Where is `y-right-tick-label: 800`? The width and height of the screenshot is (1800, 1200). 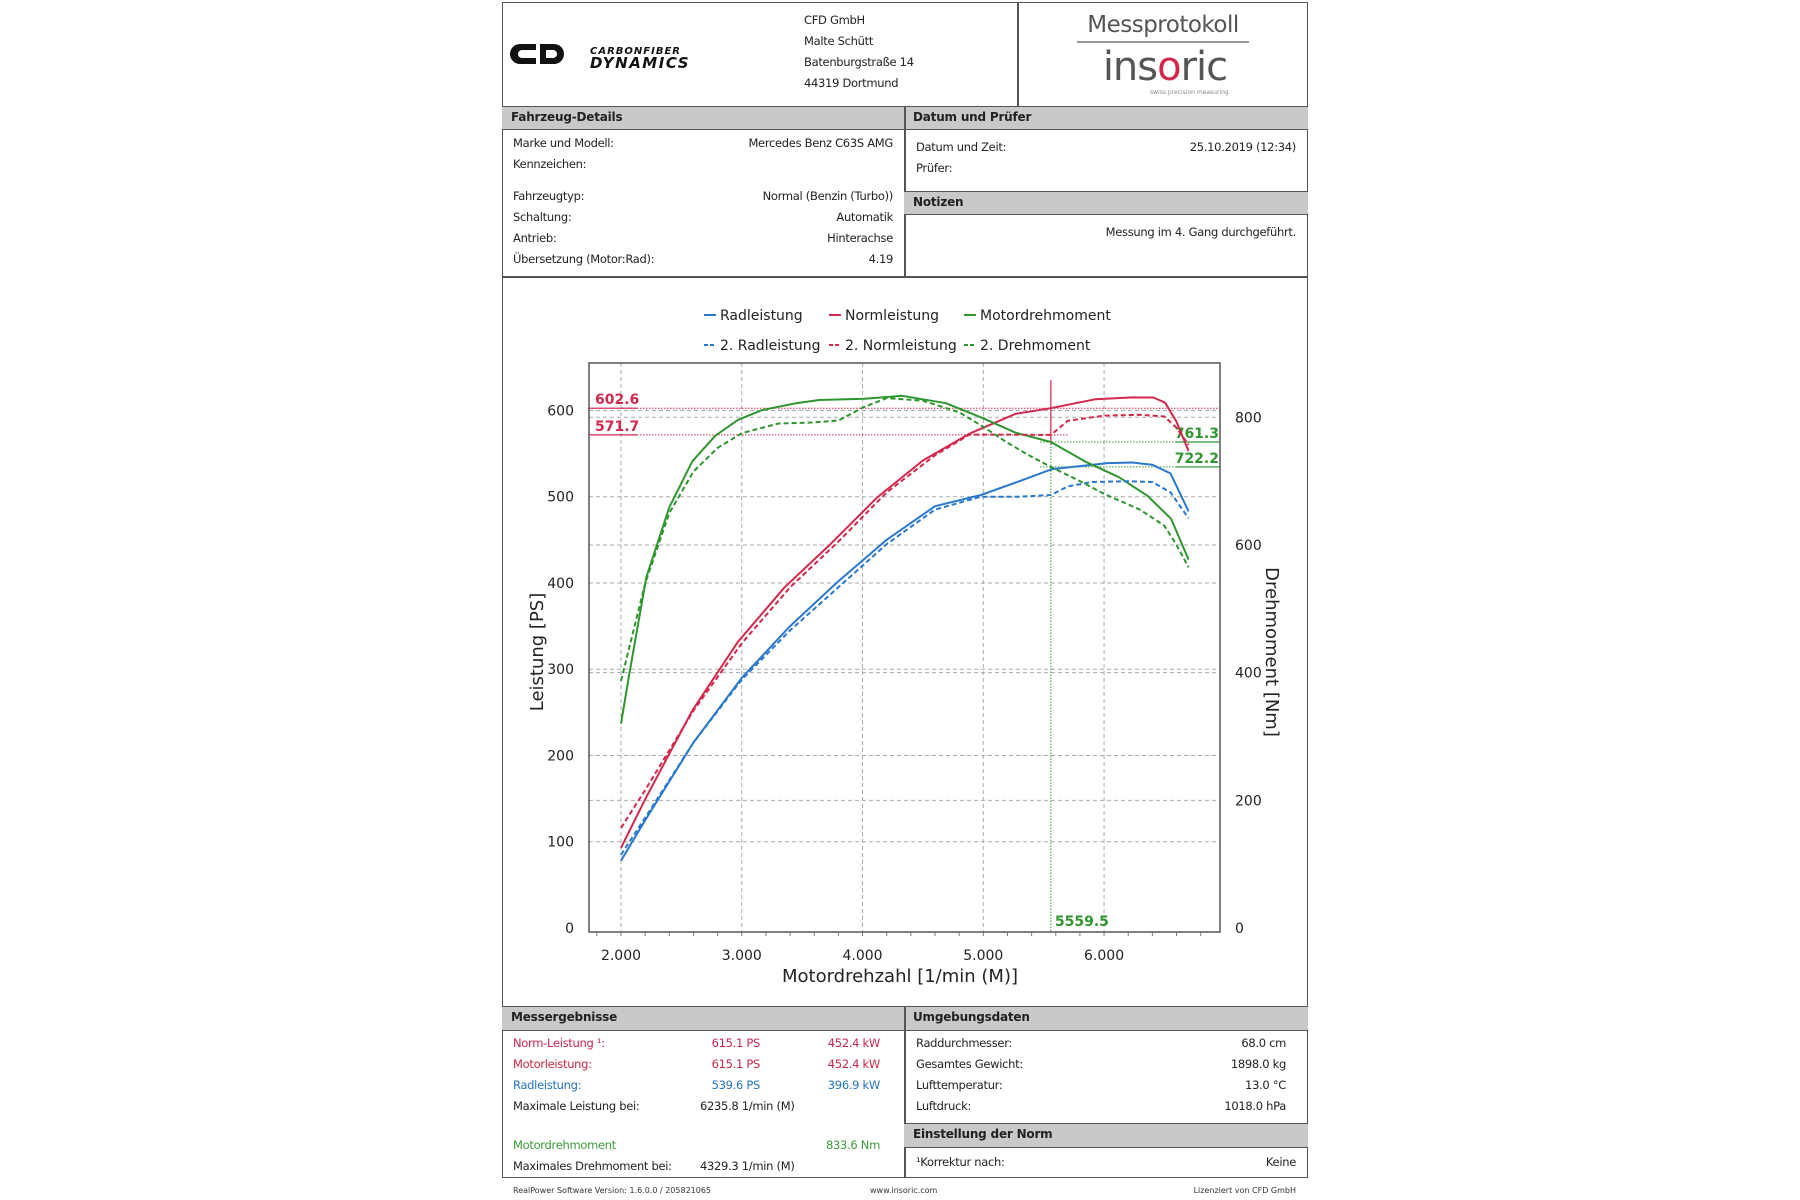 y-right-tick-label: 800 is located at coordinates (1248, 418).